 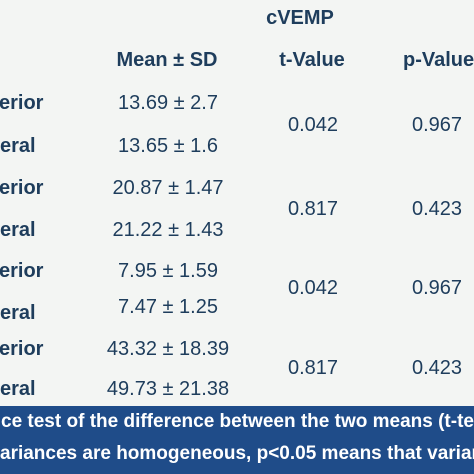 What do you see at coordinates (438, 60) in the screenshot?
I see `column-header-p-value: p-Value` at bounding box center [438, 60].